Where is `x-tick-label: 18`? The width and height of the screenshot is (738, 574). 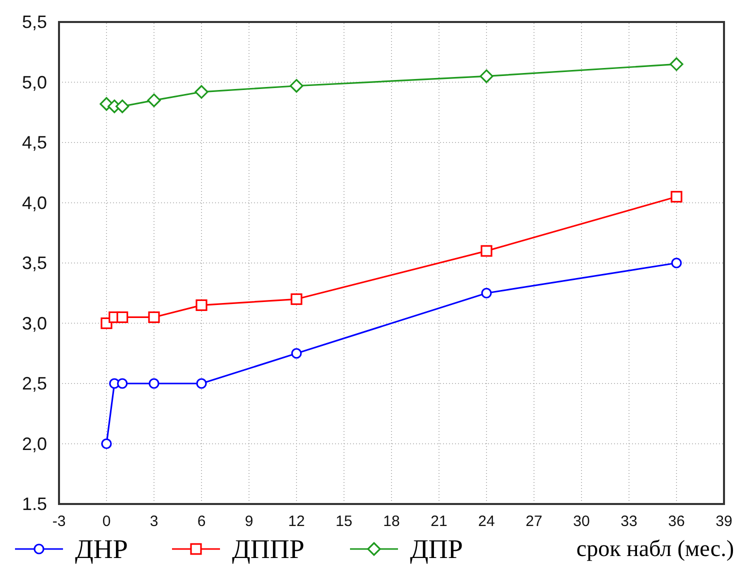 x-tick-label: 18 is located at coordinates (391, 521).